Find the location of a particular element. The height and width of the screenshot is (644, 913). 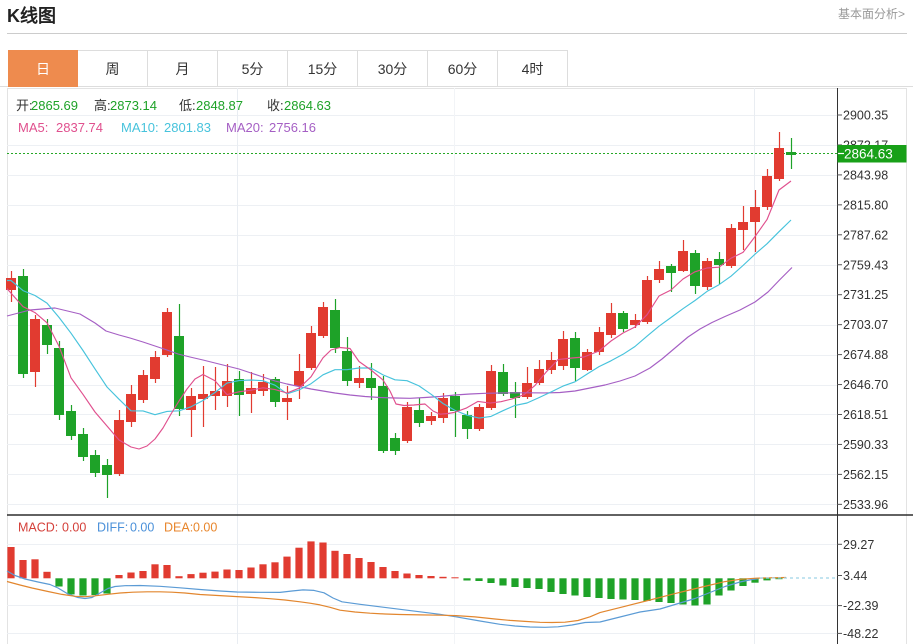

svg-text: 2756.16 is located at coordinates (292, 127).